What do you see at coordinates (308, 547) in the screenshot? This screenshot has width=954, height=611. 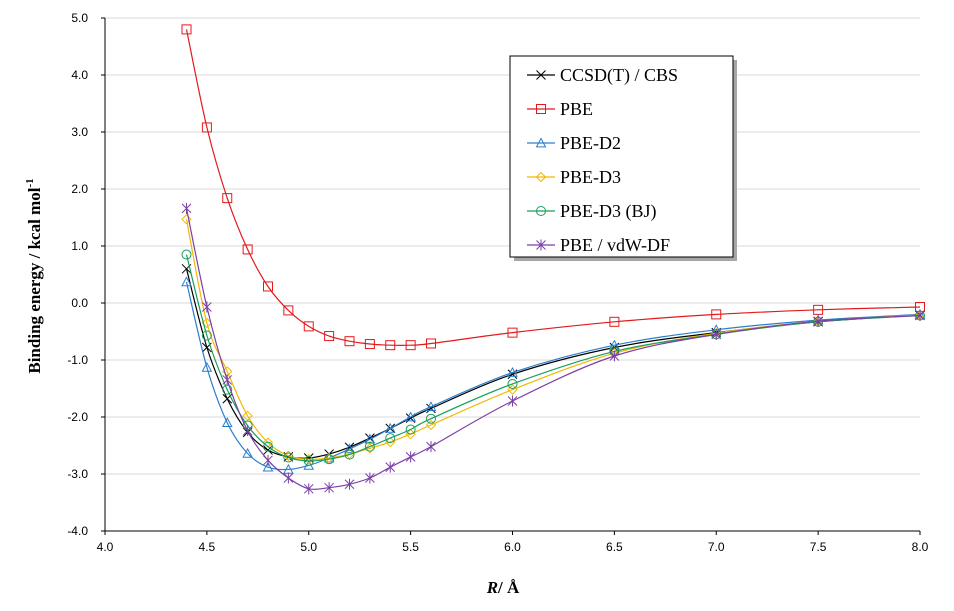 I see `x-tick-label: 5.0` at bounding box center [308, 547].